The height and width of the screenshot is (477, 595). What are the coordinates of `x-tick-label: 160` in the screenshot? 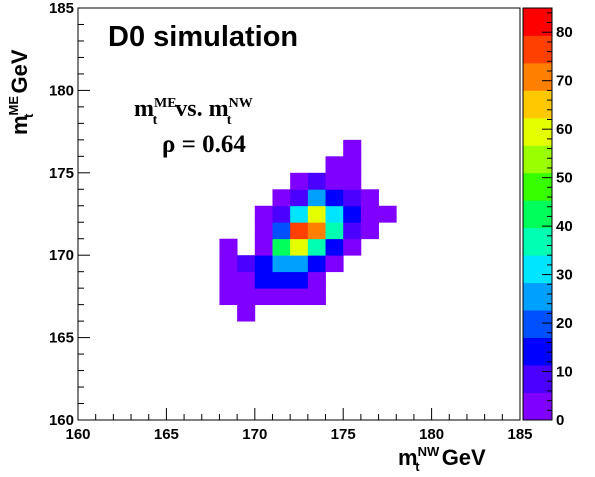 It's located at (77, 434).